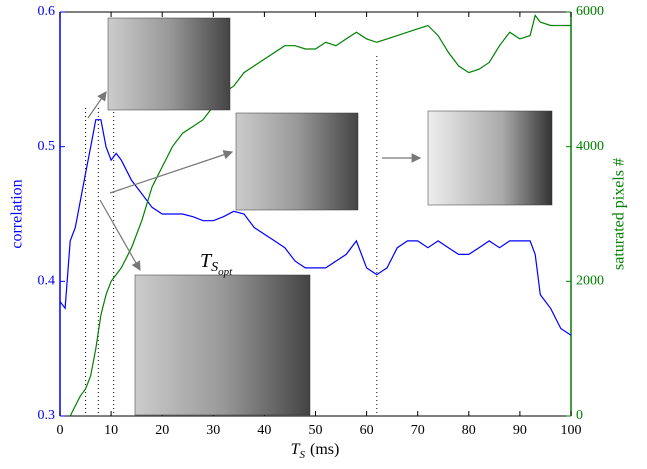 The image size is (647, 469). What do you see at coordinates (590, 11) in the screenshot?
I see `y2-tick-label: 6000` at bounding box center [590, 11].